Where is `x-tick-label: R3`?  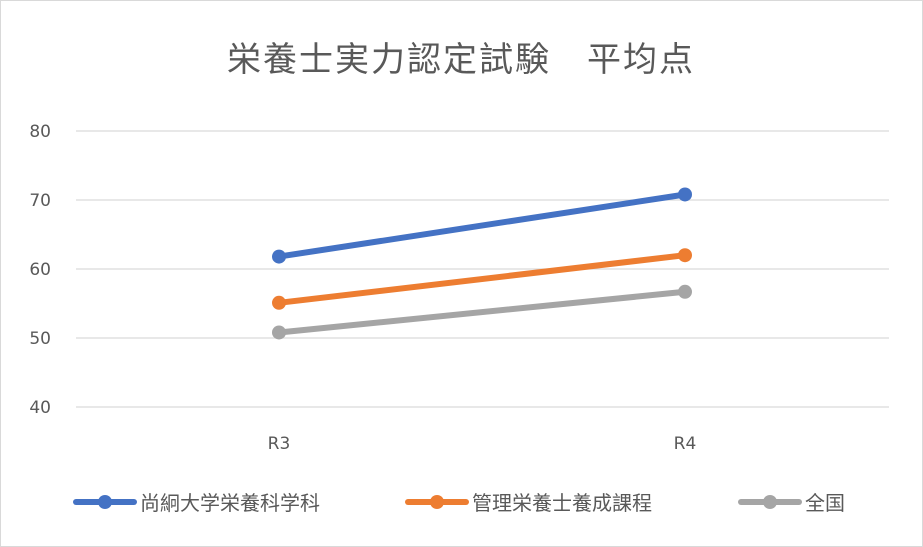 x-tick-label: R3 is located at coordinates (279, 444).